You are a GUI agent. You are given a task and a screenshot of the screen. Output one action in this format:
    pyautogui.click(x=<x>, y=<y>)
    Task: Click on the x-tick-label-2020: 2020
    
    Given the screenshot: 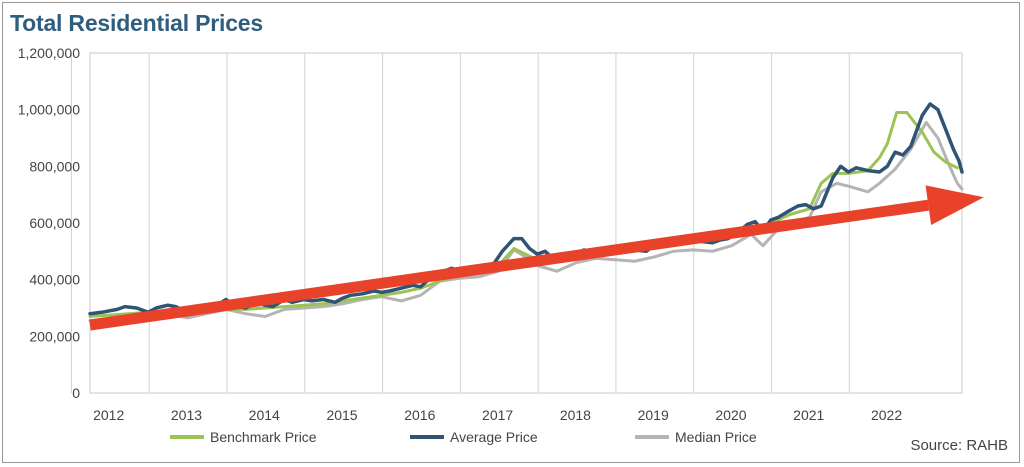 What is the action you would take?
    pyautogui.click(x=730, y=415)
    